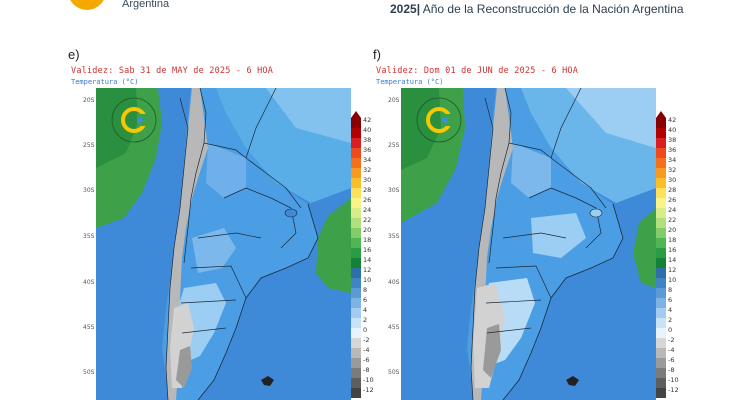  What do you see at coordinates (477, 71) in the screenshot?
I see `panel-f-validity: Validez: Dom 01 de JUN de 2025 - 6 HOA` at bounding box center [477, 71].